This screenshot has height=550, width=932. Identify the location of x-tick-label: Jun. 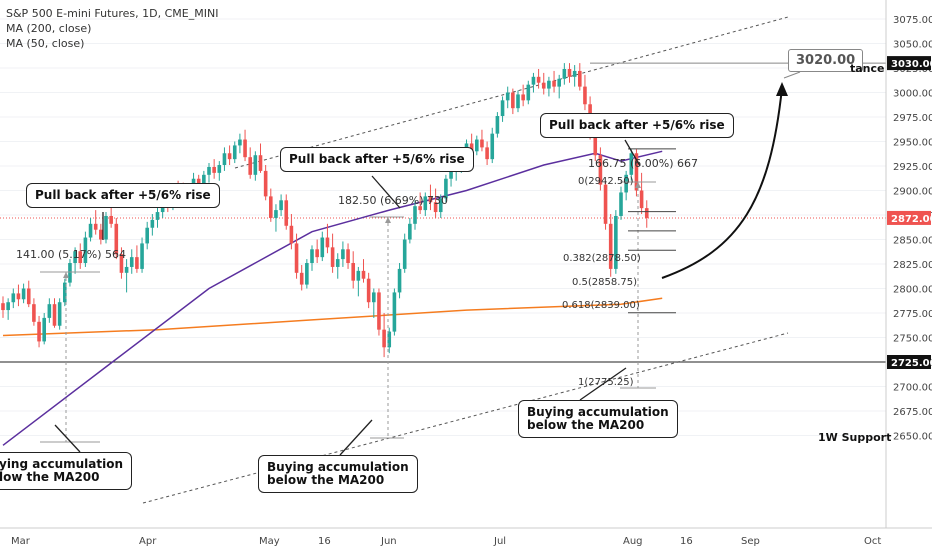
(388, 541).